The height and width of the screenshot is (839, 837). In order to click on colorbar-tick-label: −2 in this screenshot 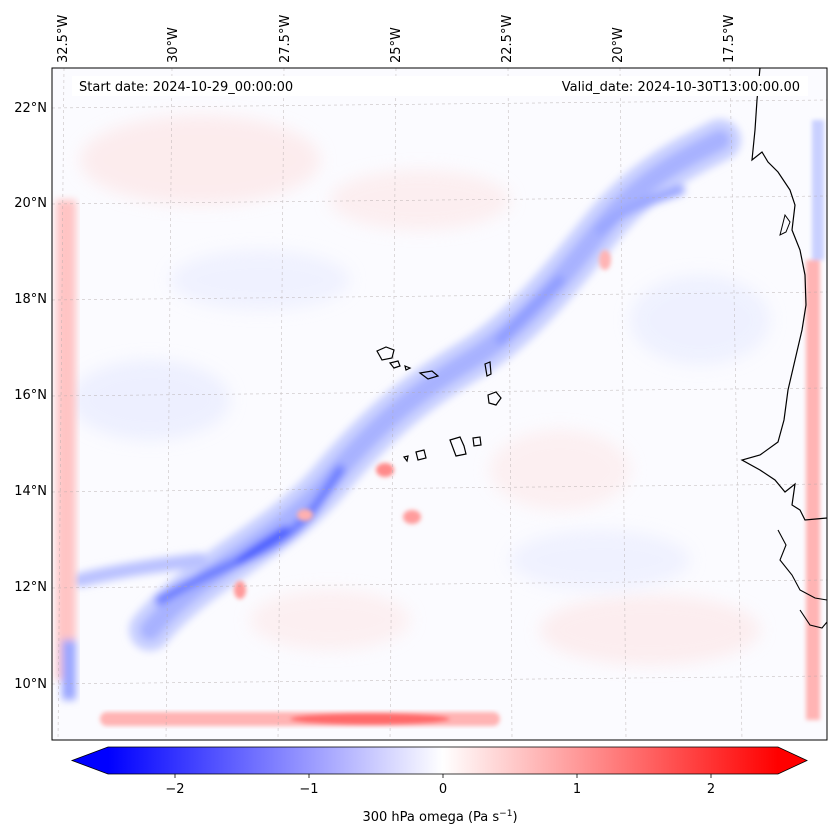, I will do `click(174, 789)`.